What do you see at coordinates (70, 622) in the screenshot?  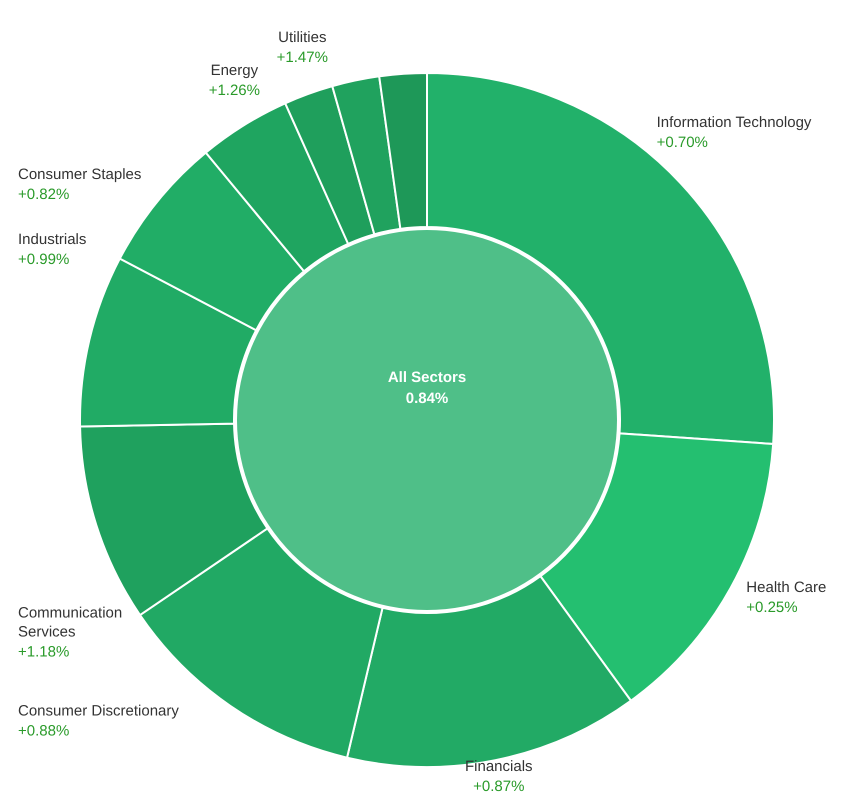 I see `slice-label: Communication Services` at bounding box center [70, 622].